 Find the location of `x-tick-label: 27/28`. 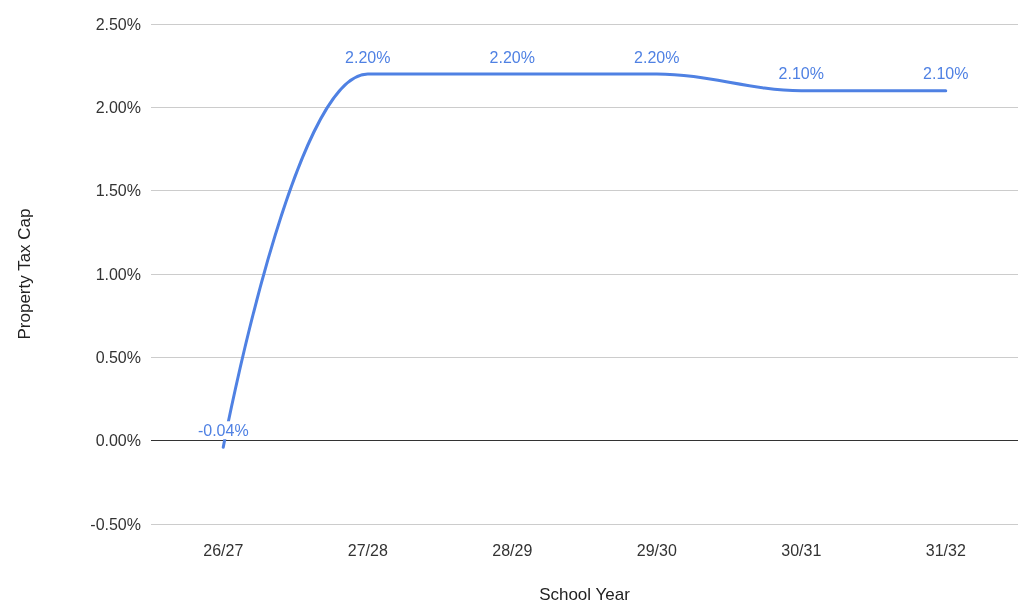

x-tick-label: 27/28 is located at coordinates (367, 550).